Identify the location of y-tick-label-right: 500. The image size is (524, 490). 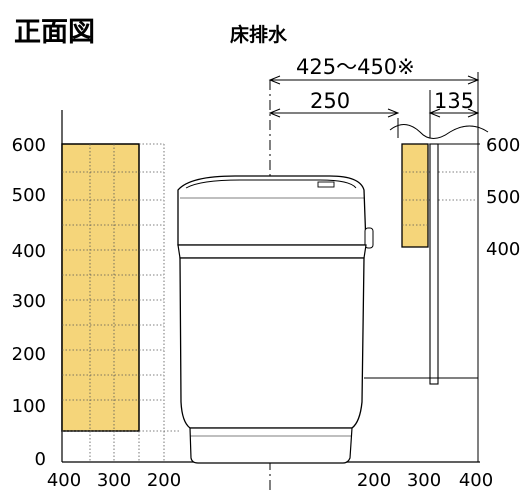
(503, 197).